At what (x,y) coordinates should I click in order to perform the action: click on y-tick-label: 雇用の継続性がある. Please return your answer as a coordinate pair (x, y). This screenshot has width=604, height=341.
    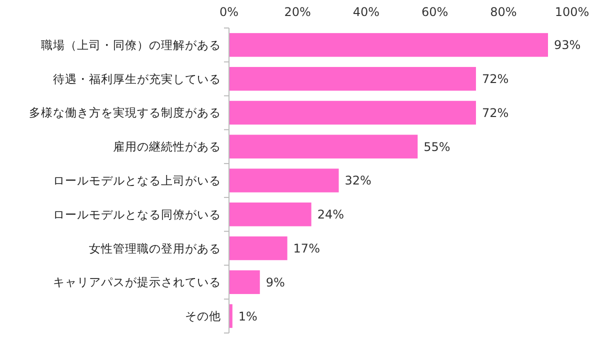
    Looking at the image, I should click on (167, 147).